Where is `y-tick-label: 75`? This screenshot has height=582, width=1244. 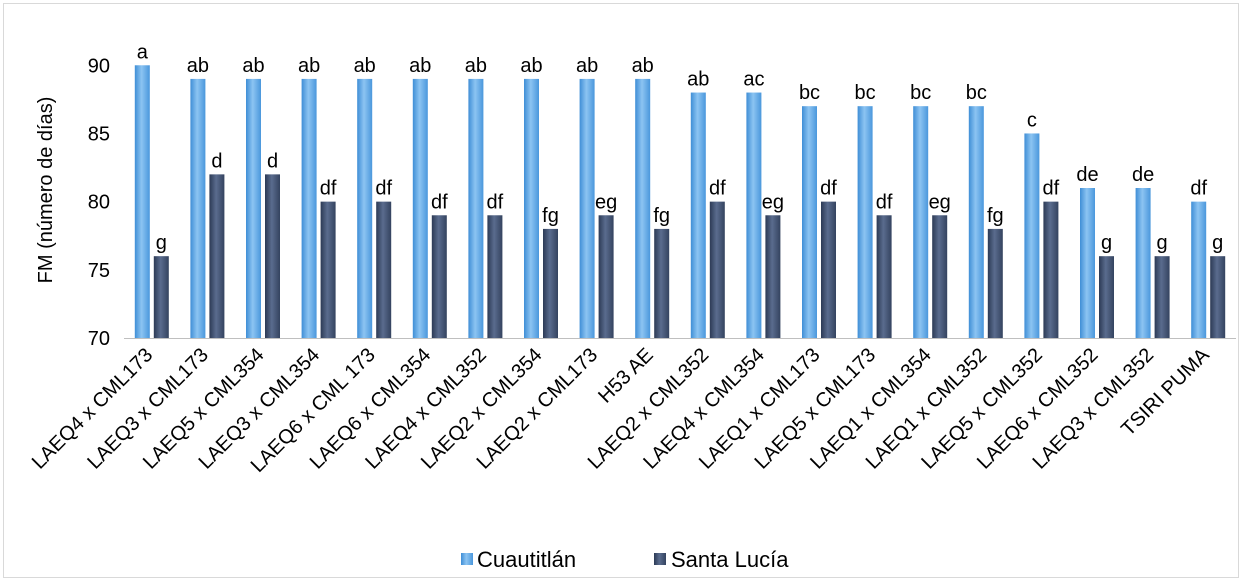 y-tick-label: 75 is located at coordinates (99, 271).